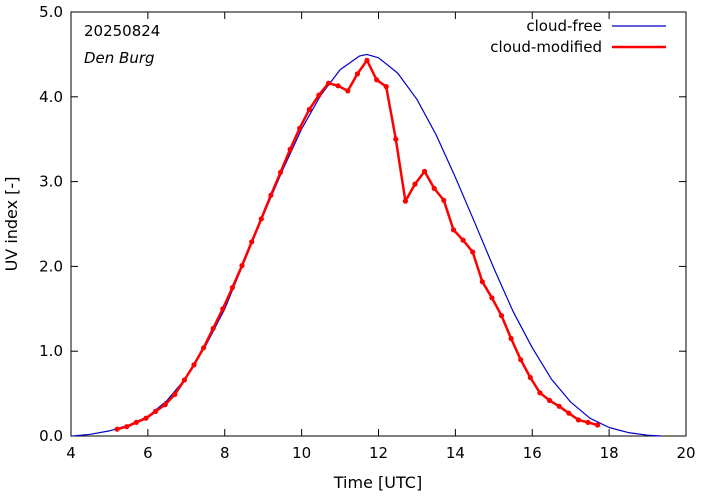 The height and width of the screenshot is (497, 702). I want to click on x-axis-label: Time [UTC], so click(377, 482).